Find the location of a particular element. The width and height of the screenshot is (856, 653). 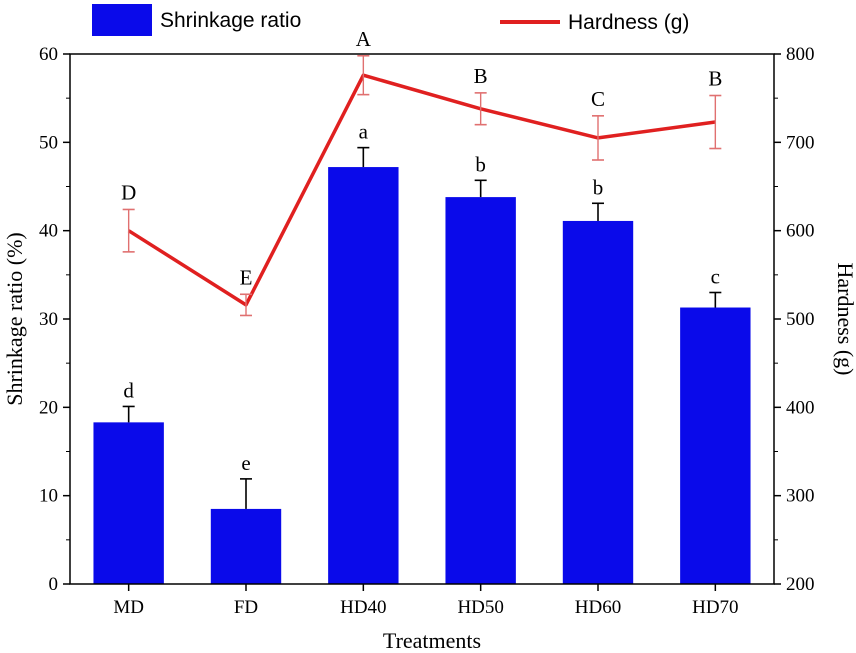

x-axis-title: Treatments is located at coordinates (432, 640).